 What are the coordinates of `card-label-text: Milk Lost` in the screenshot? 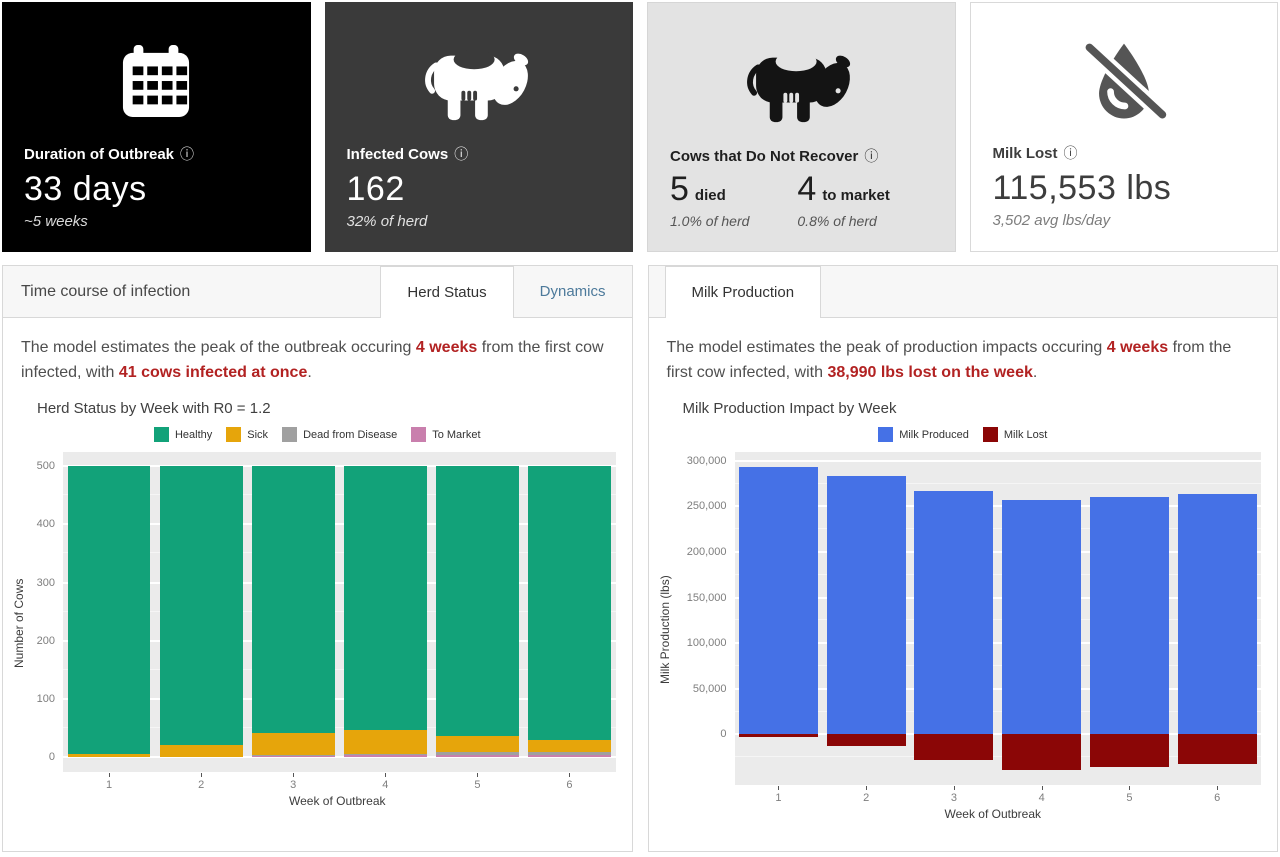 It's located at (1025, 153).